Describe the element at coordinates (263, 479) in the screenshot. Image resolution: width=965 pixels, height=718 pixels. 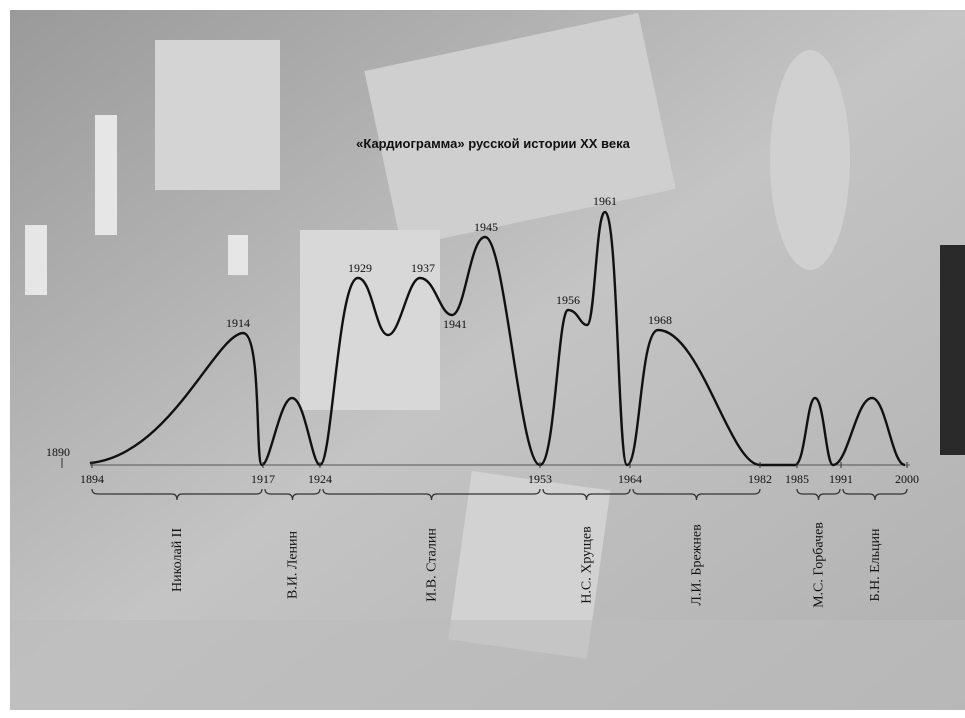
I see `axis-year: 1917` at that location.